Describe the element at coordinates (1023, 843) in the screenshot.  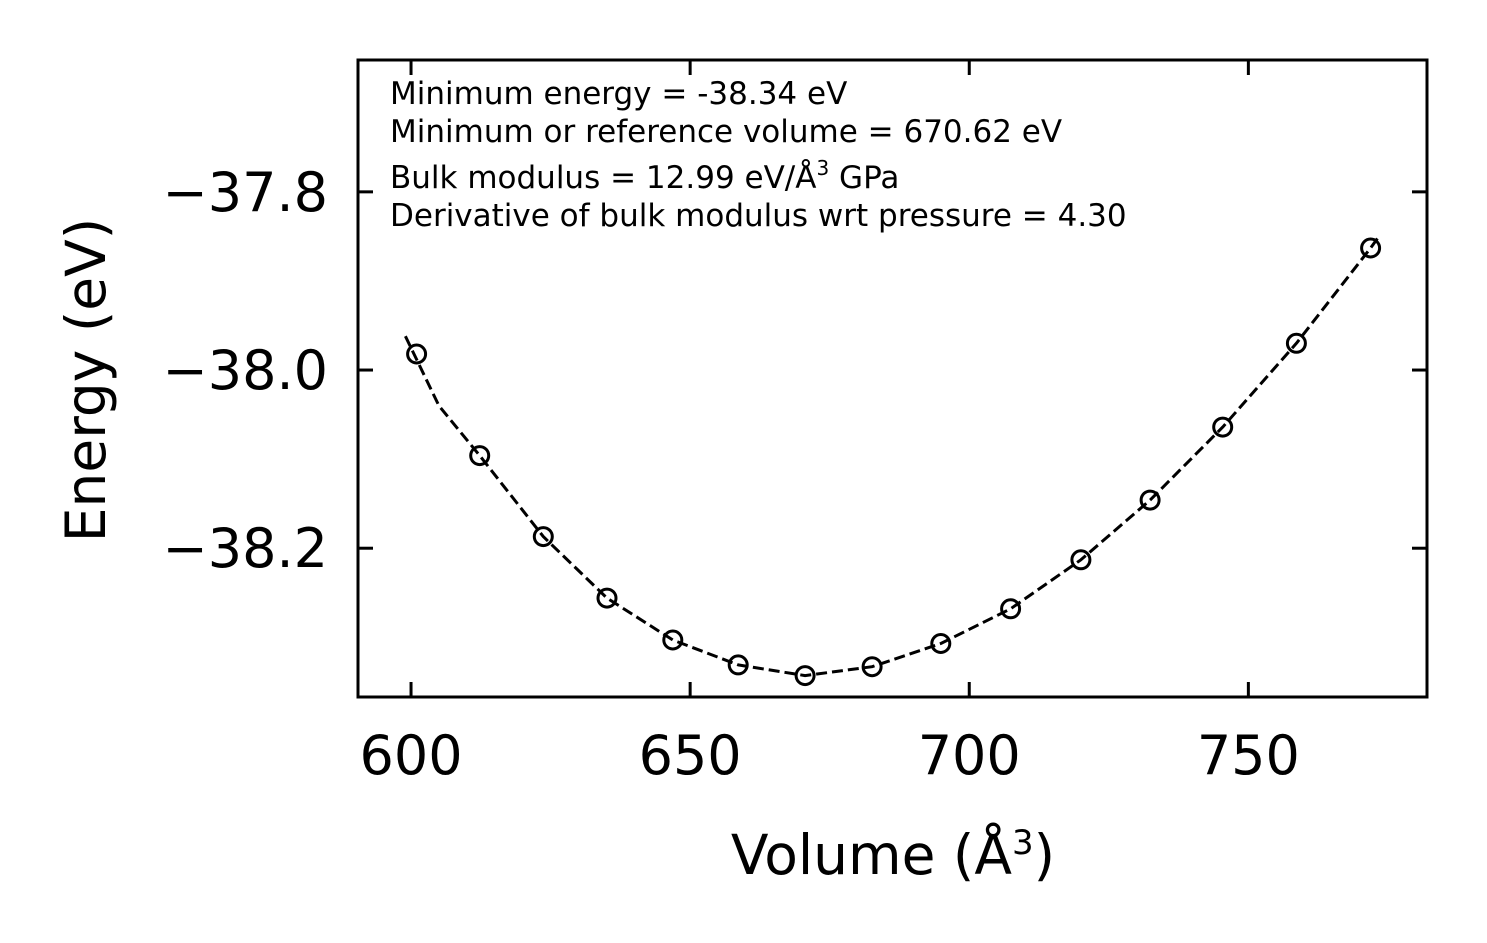
I see `x-axis-label-sup: 3` at that location.